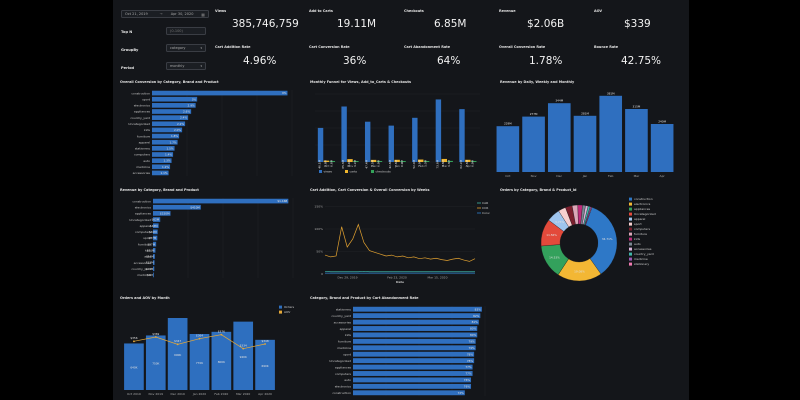  What do you see at coordinates (598, 11) in the screenshot?
I see `kpi-aov-label: AOV` at bounding box center [598, 11].